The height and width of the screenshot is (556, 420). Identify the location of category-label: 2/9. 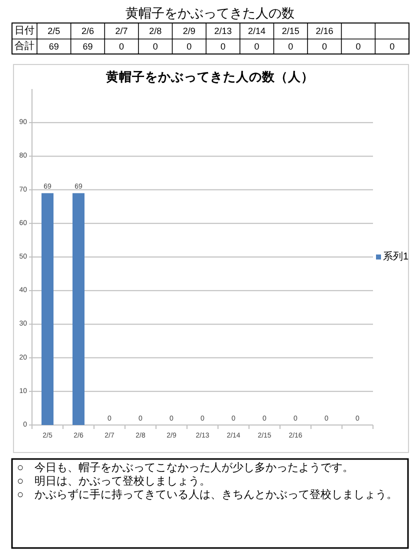
(189, 31).